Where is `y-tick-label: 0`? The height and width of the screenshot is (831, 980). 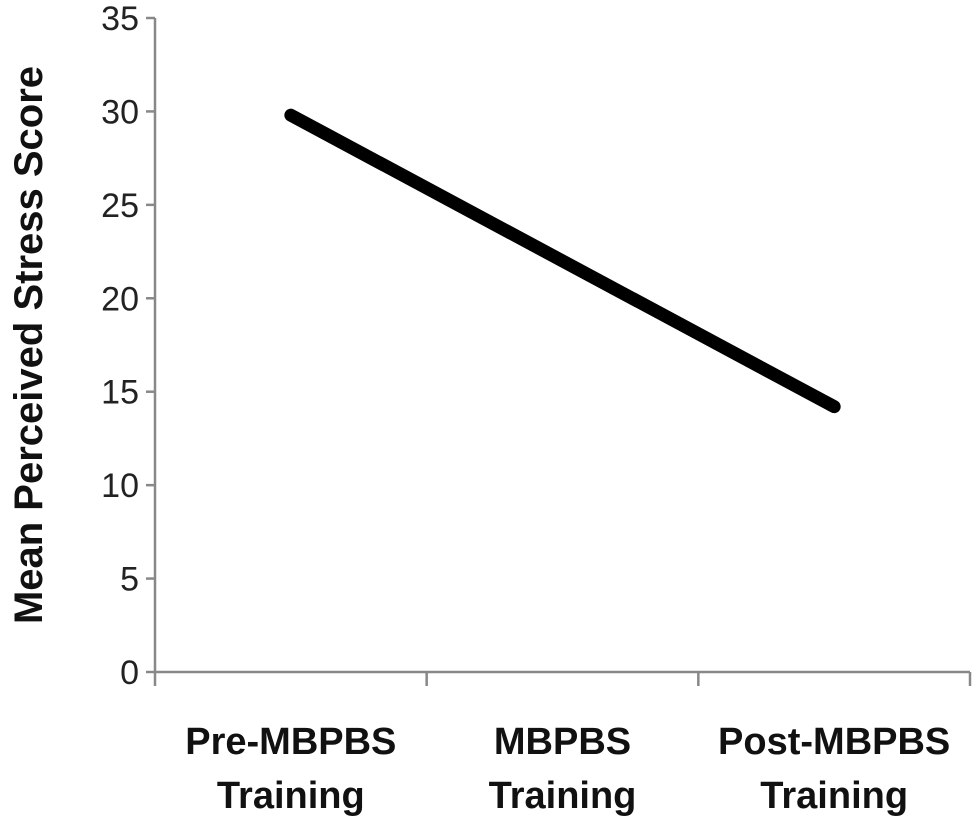 y-tick-label: 0 is located at coordinates (129, 673).